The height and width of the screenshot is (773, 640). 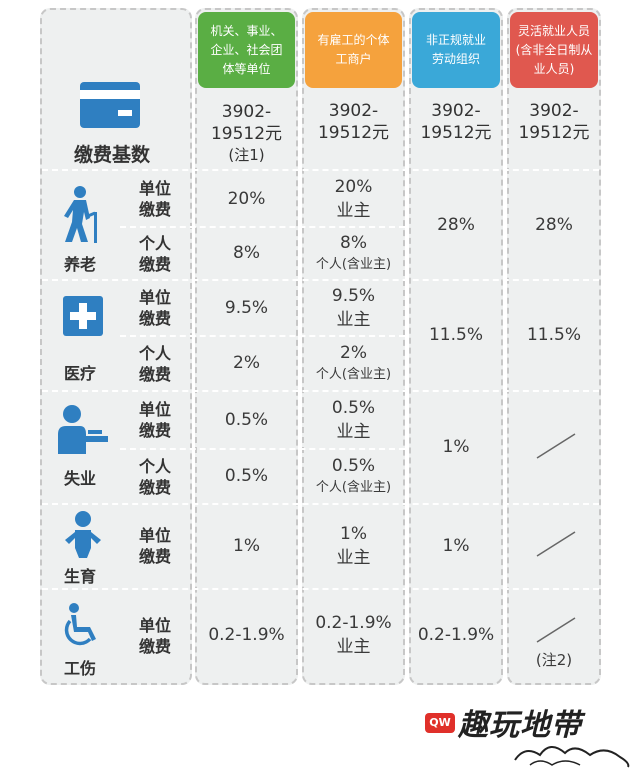 I want to click on medical-label: 医疗, so click(x=79, y=373).